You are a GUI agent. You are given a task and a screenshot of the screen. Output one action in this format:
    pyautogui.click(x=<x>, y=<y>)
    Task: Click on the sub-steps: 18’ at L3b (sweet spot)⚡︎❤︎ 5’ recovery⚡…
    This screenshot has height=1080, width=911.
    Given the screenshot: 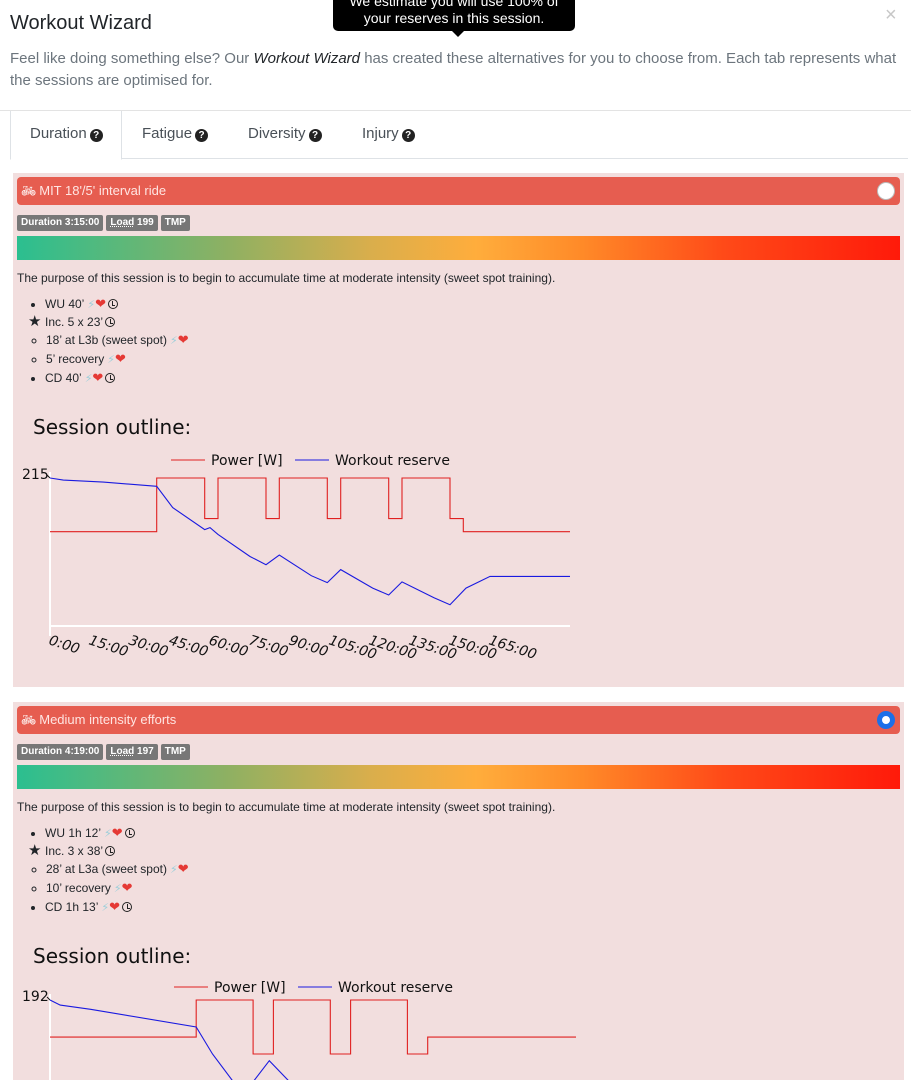 What is the action you would take?
    pyautogui.click(x=108, y=350)
    